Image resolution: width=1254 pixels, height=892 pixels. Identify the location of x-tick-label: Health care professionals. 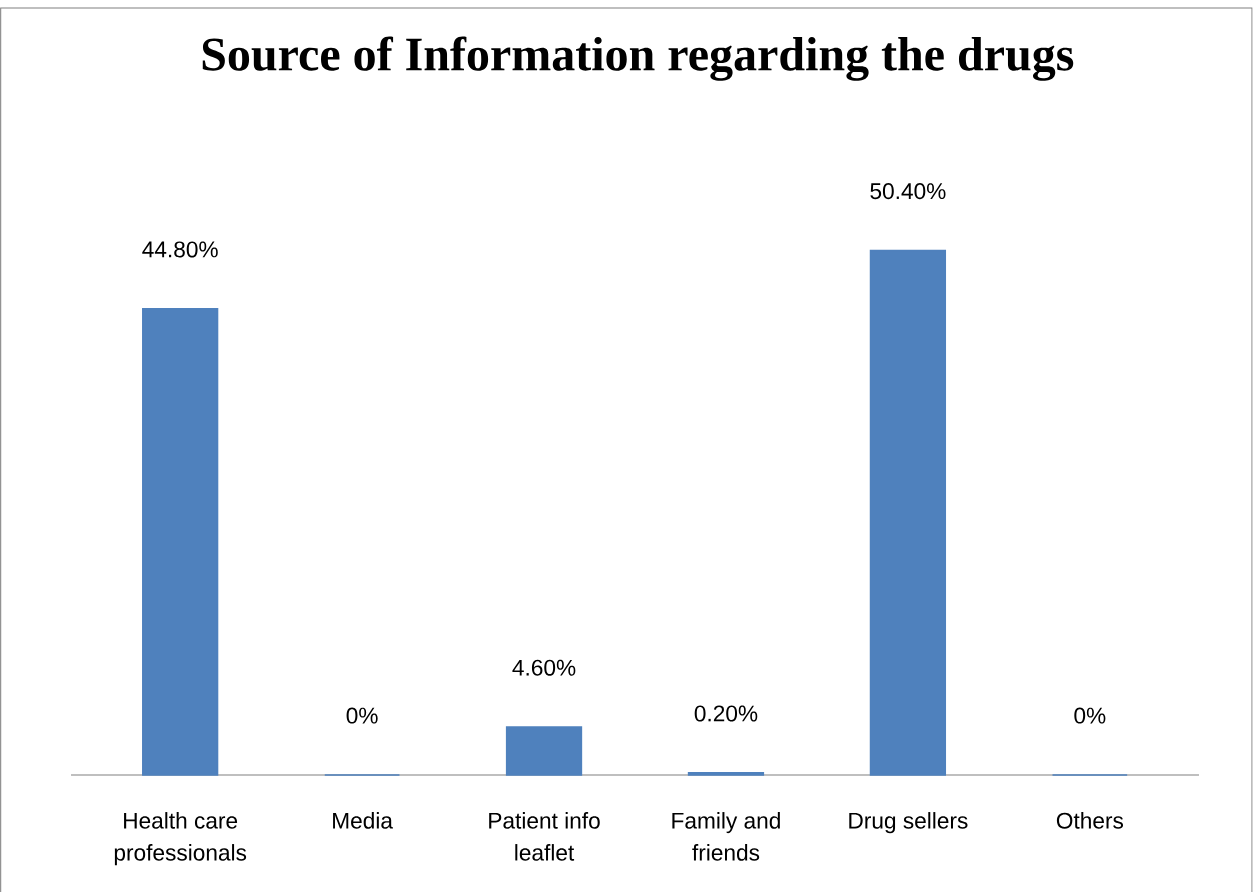
(180, 839).